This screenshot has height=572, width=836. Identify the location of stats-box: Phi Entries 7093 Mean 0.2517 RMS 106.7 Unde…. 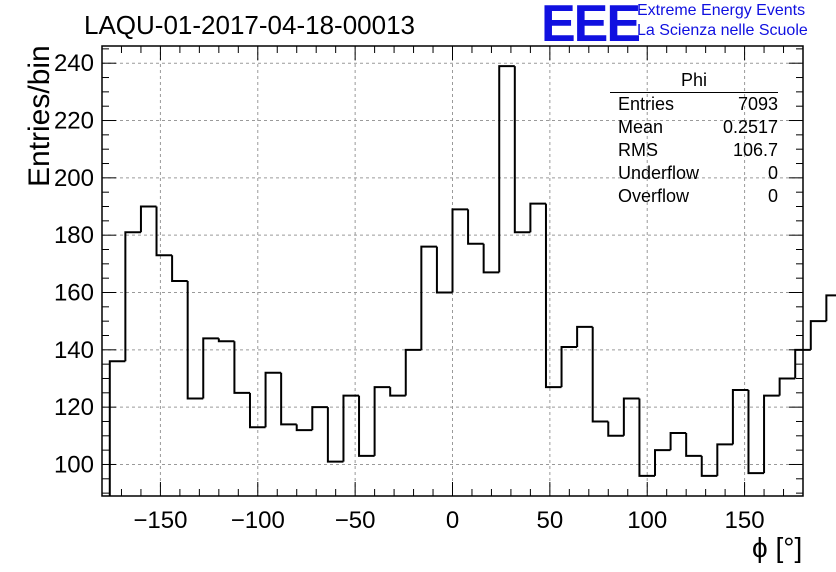
(694, 139).